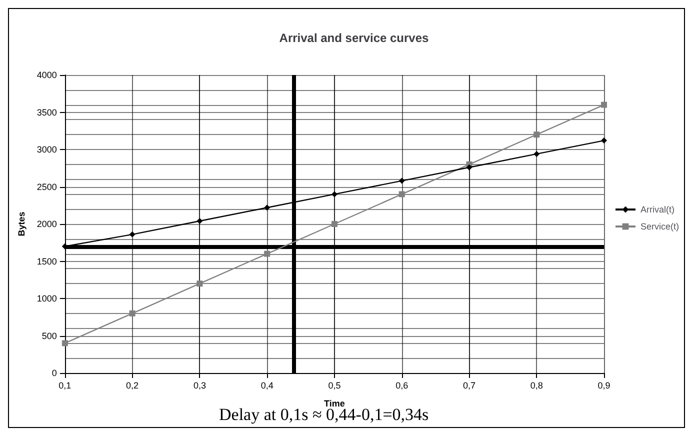 This screenshot has height=436, width=693. I want to click on x-tick-label: 0,8, so click(536, 385).